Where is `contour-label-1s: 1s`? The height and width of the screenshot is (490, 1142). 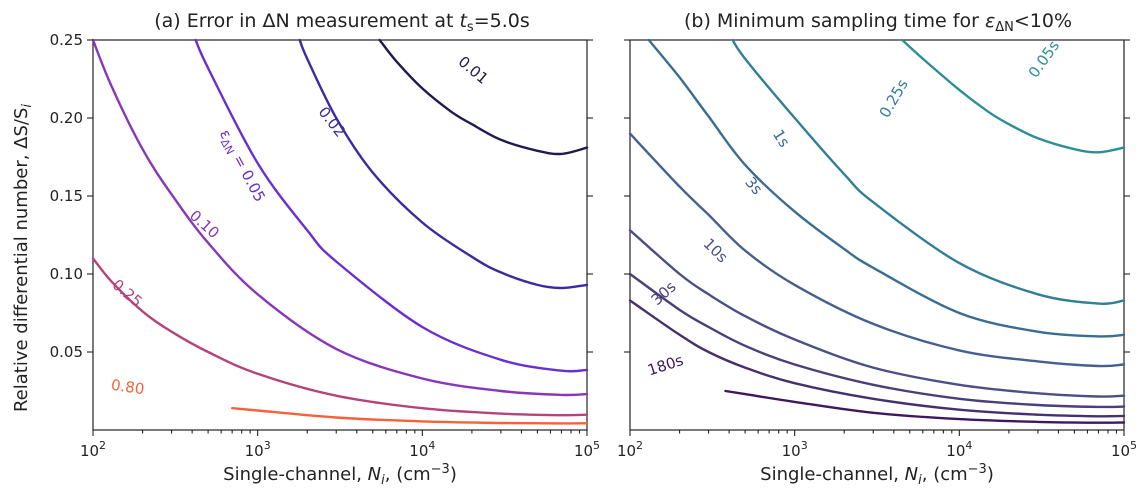
contour-label-1s: 1s is located at coordinates (781, 138).